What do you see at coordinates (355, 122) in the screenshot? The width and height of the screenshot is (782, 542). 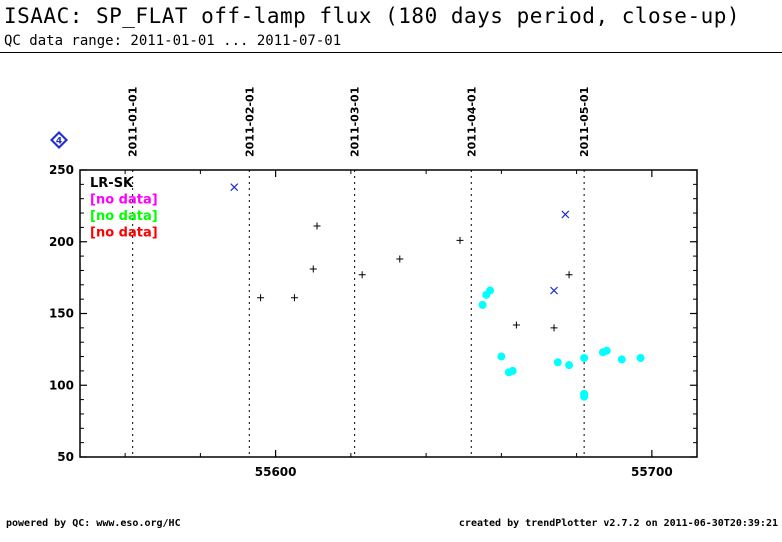 I see `date-marker-label: 2011-03-01` at bounding box center [355, 122].